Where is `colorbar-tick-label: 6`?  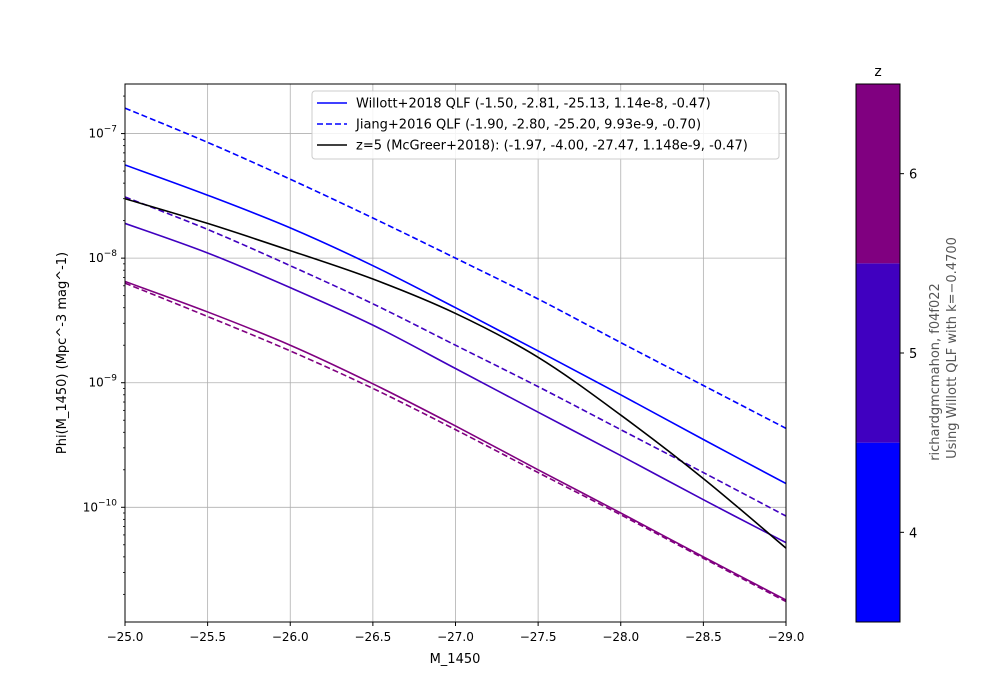
colorbar-tick-label: 6 is located at coordinates (913, 175).